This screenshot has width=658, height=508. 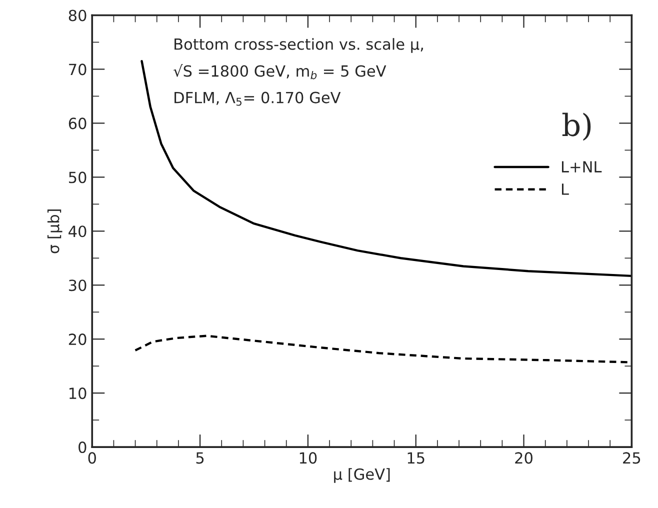 I want to click on annotation: DFLM, Λ$_{5}$= 0.170 GeV, so click(x=257, y=99).